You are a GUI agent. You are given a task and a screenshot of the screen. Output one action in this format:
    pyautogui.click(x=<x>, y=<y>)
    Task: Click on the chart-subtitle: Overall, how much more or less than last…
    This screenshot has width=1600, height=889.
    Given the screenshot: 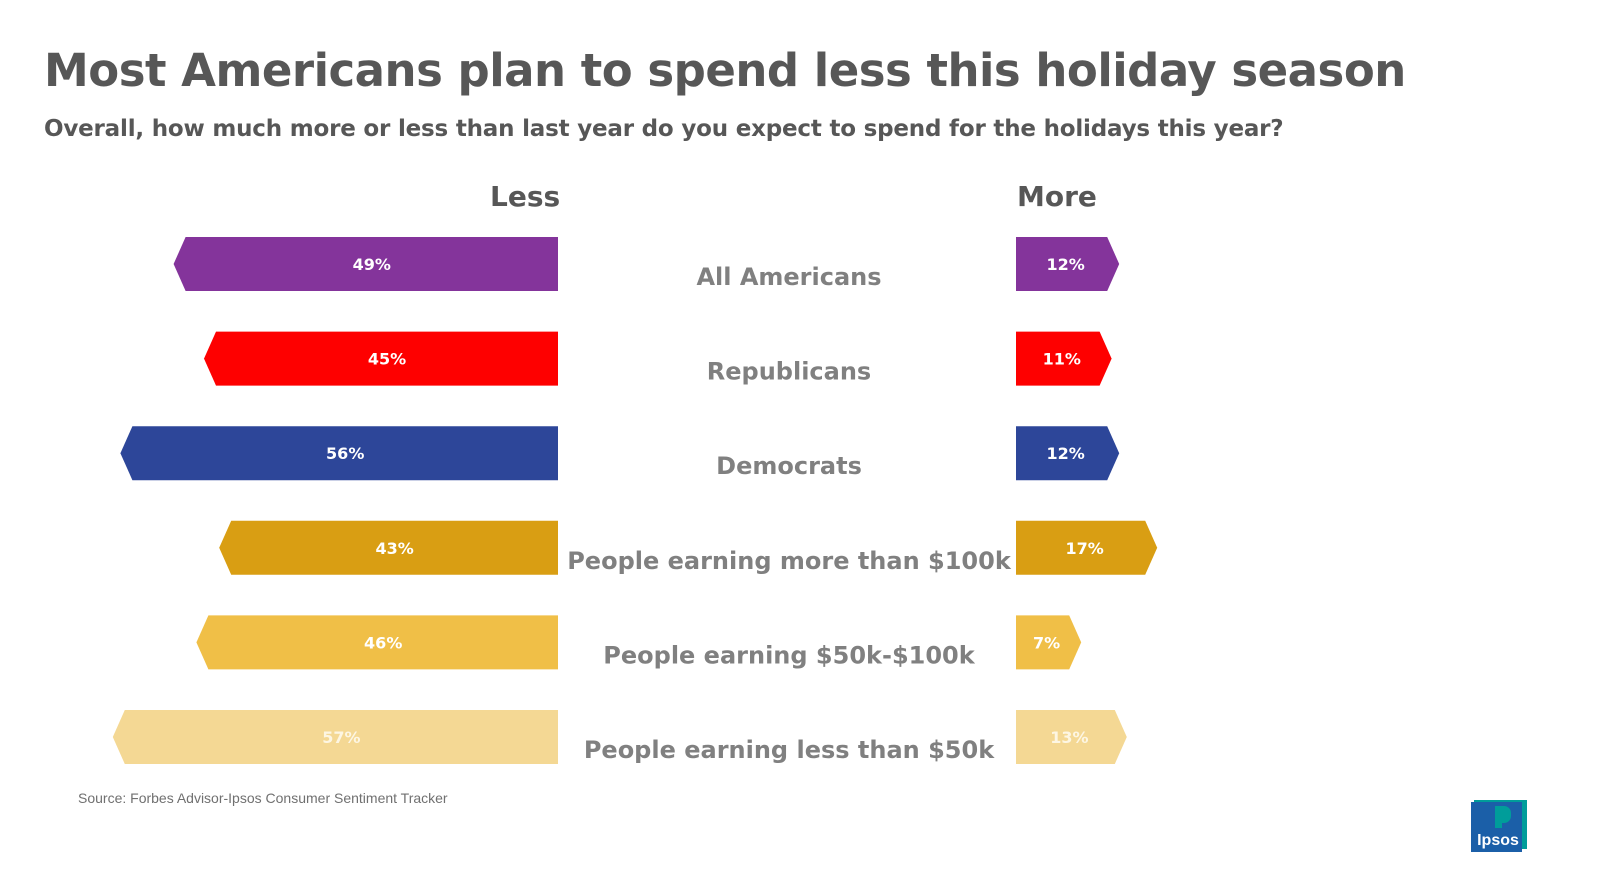 What is the action you would take?
    pyautogui.click(x=664, y=129)
    